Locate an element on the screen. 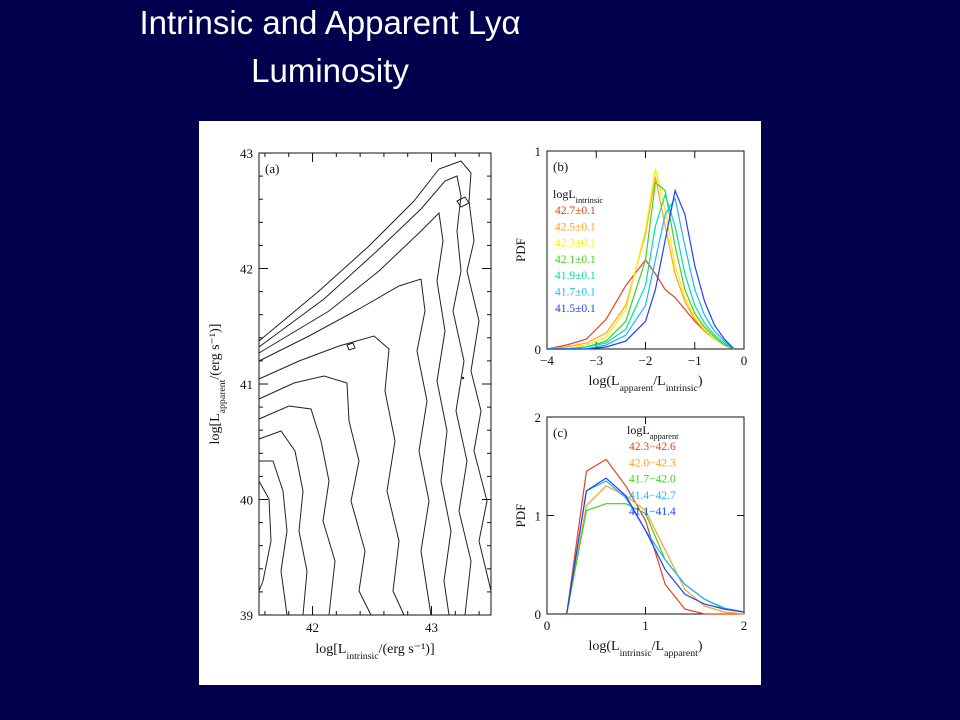 The width and height of the screenshot is (960, 720). panel-b-legend-entry-7: 41.5±0.1 is located at coordinates (575, 309).